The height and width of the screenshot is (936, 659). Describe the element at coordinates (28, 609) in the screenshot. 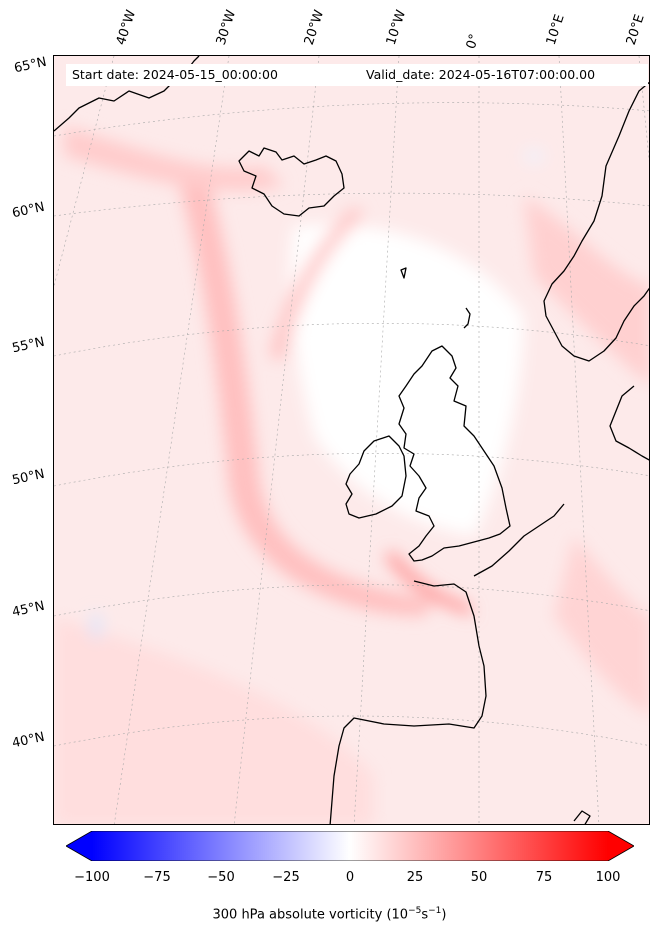

I see `lat-label-45n: 45°N` at that location.